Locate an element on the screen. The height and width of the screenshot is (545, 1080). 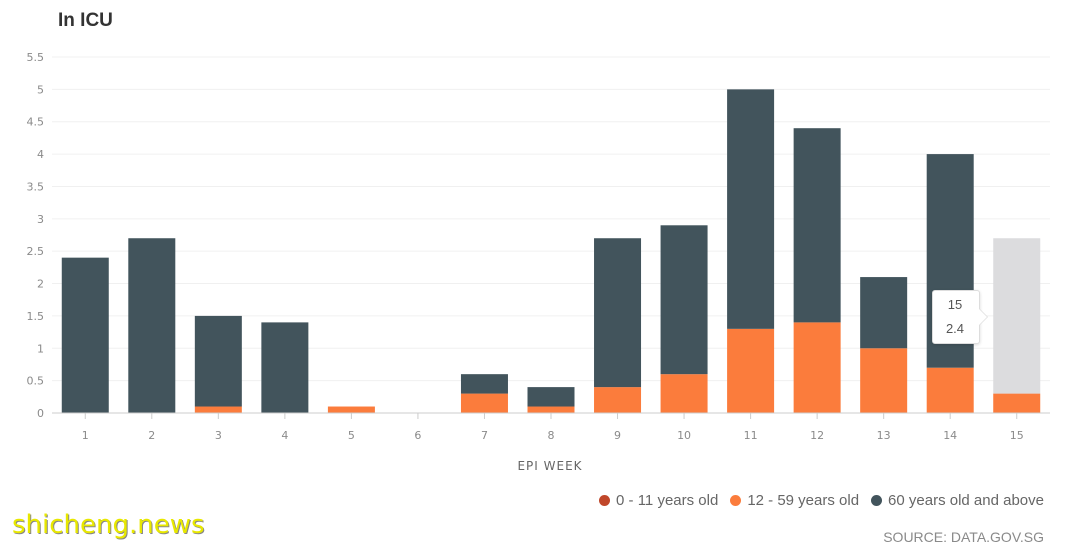
x-axis is located at coordinates (551, 415).